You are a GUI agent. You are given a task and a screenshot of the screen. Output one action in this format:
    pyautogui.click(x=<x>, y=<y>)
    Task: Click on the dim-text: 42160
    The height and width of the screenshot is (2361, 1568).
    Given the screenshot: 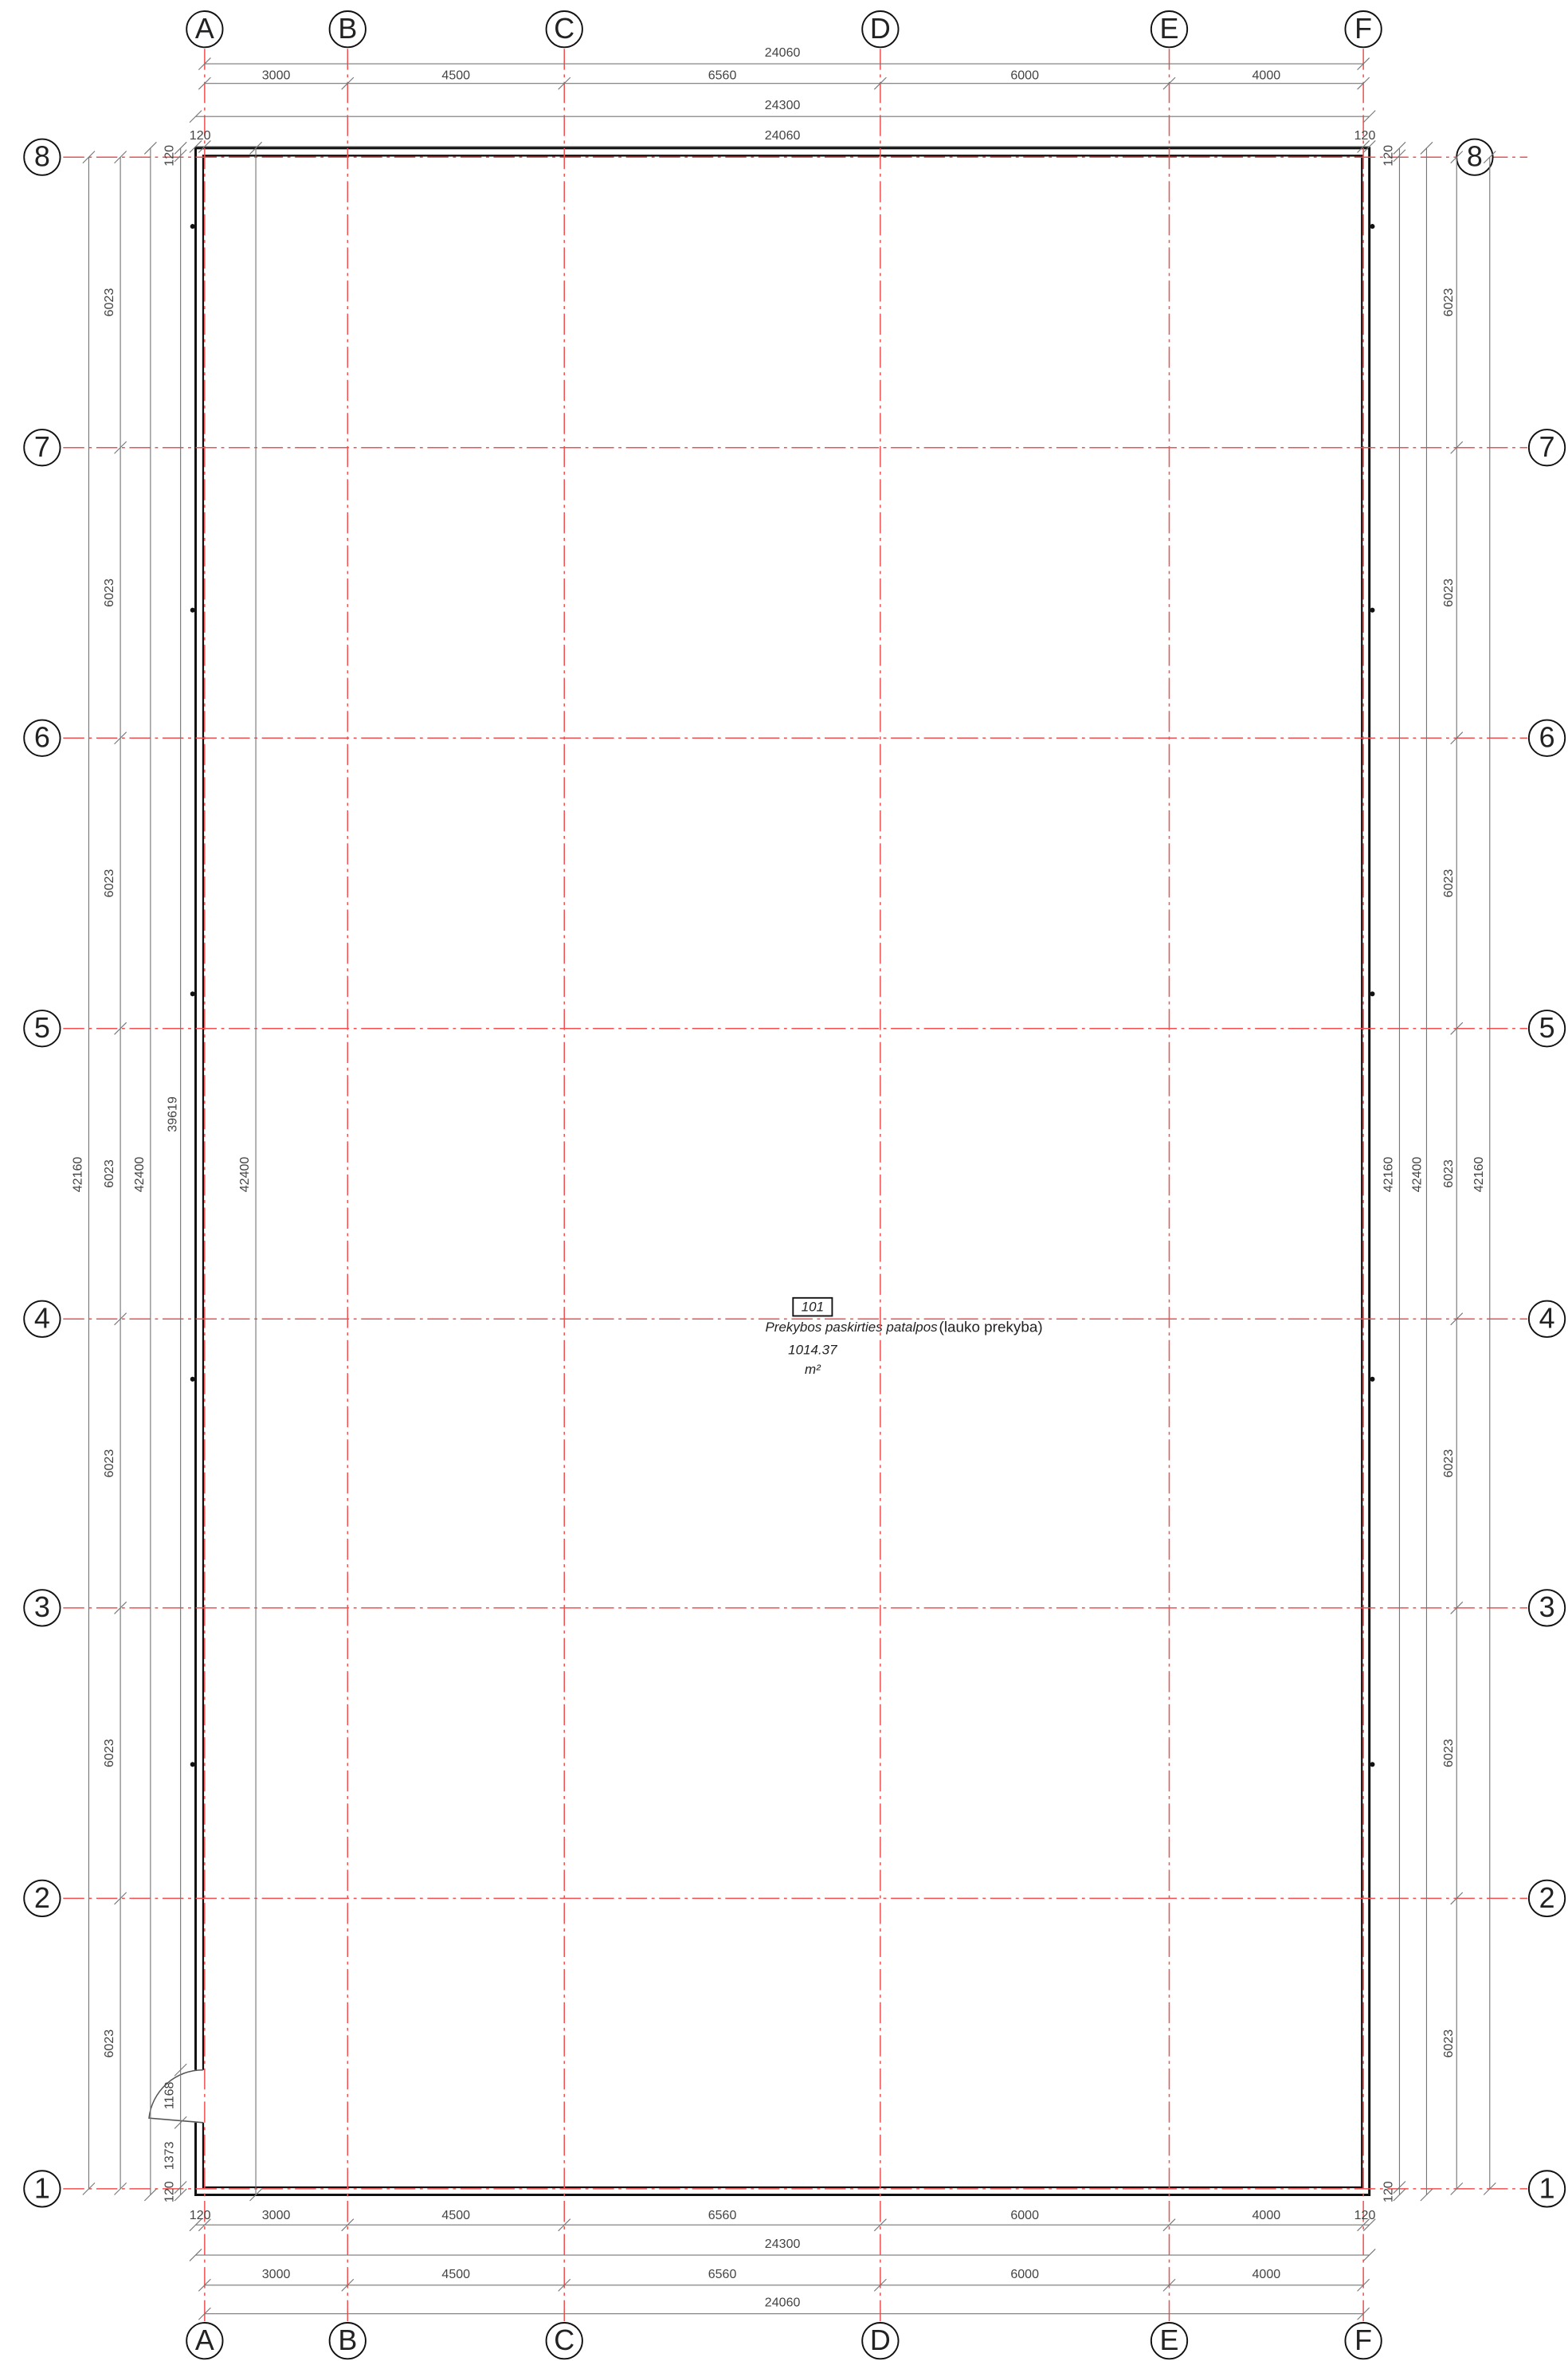 What is the action you would take?
    pyautogui.click(x=77, y=1175)
    